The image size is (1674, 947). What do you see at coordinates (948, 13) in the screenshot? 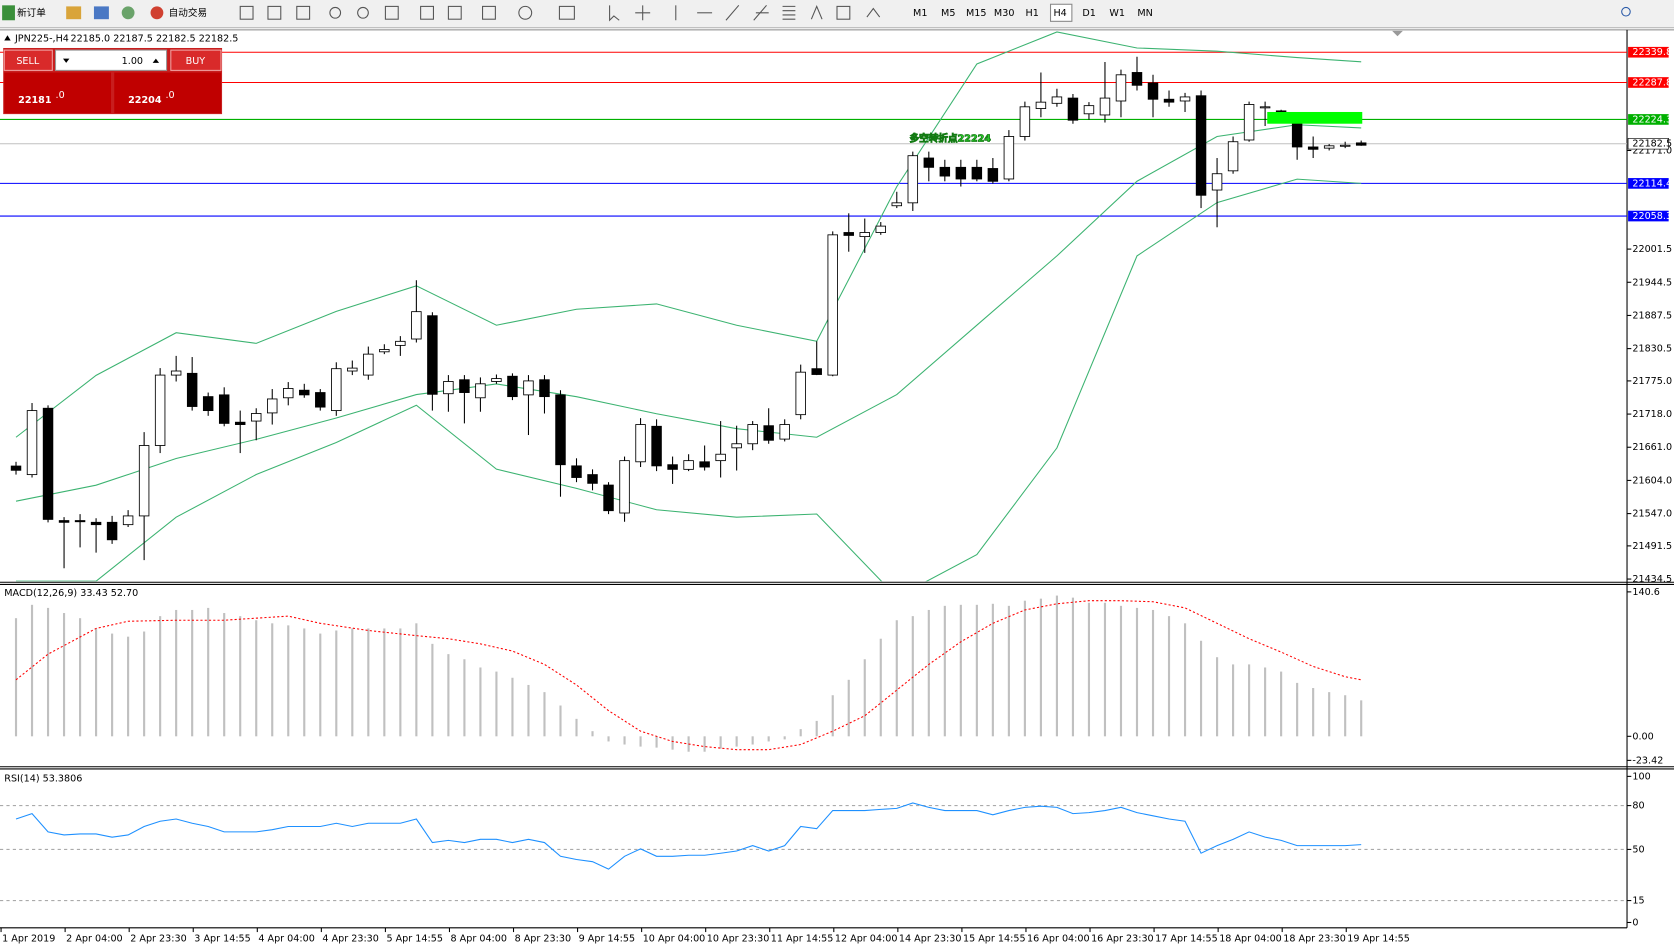
I see `timeframe-button: M5` at bounding box center [948, 13].